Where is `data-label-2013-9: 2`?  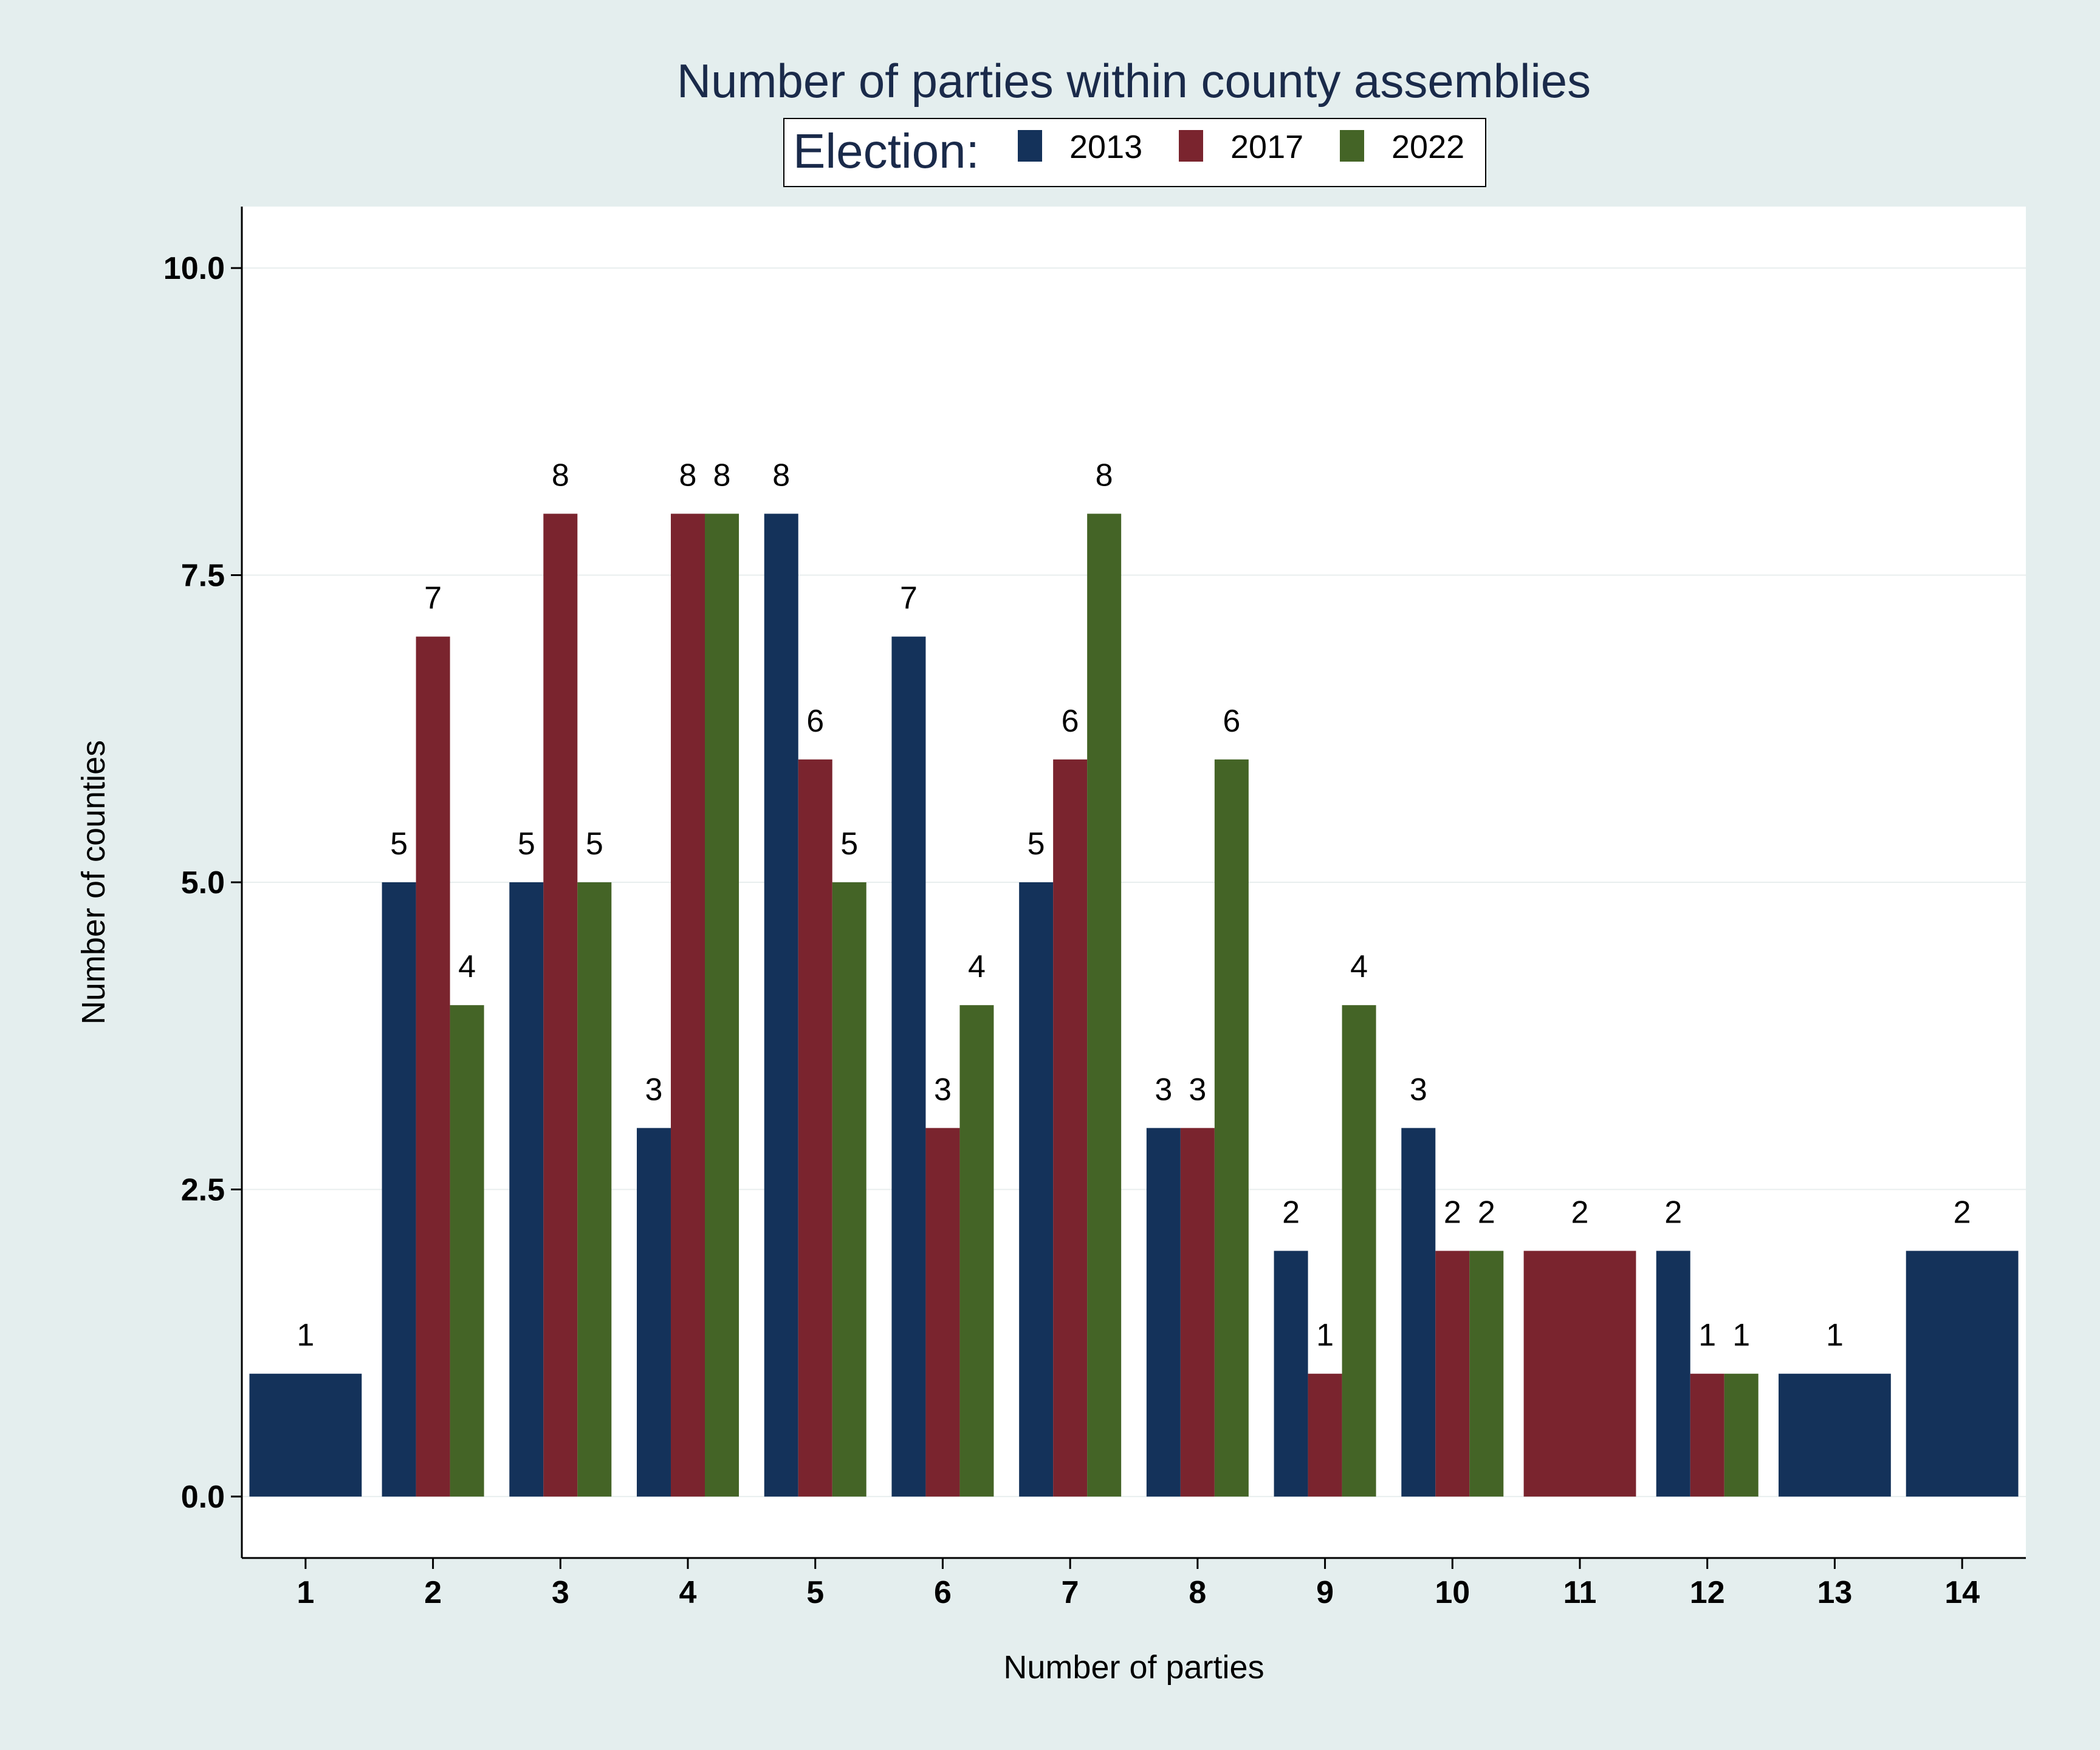 data-label-2013-9: 2 is located at coordinates (1291, 1212).